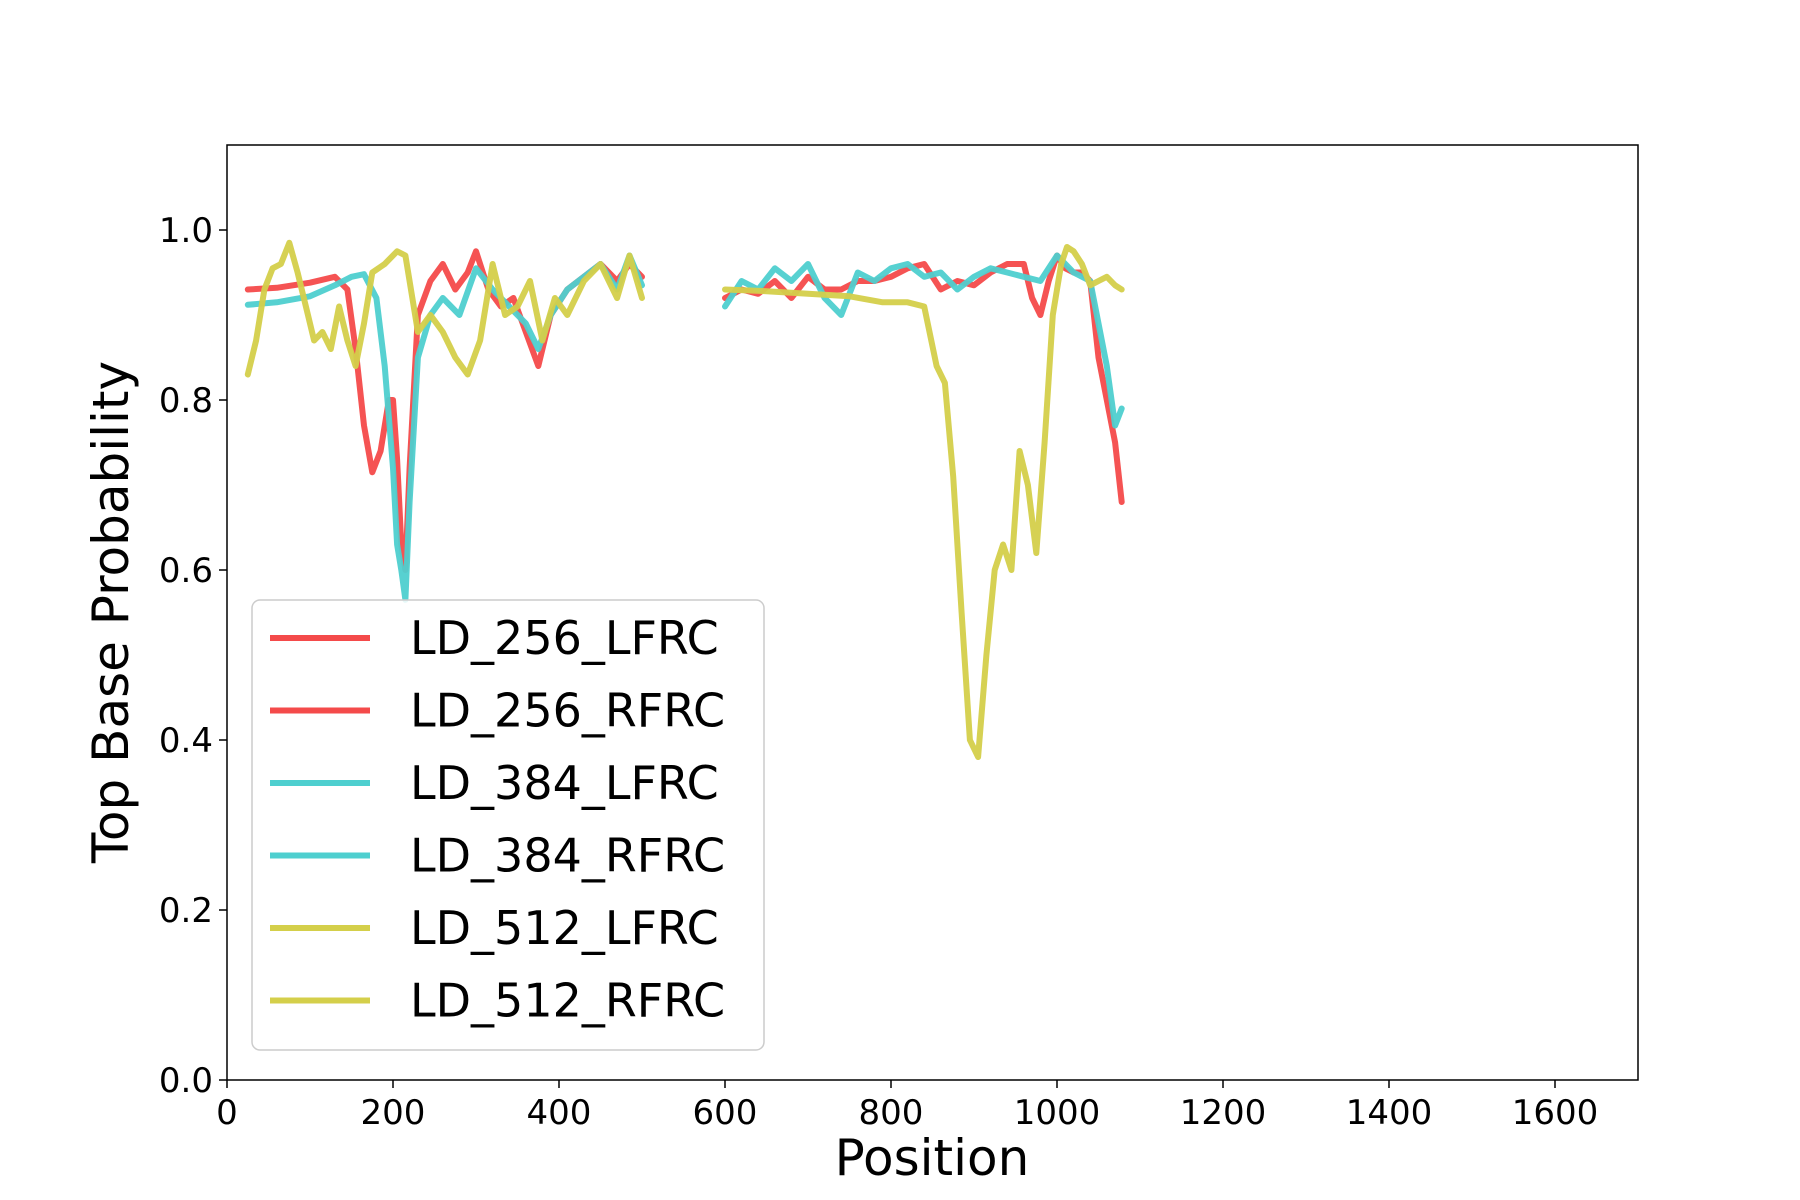 The image size is (1800, 1200). What do you see at coordinates (186, 571) in the screenshot?
I see `y-tick-label: 0.6` at bounding box center [186, 571].